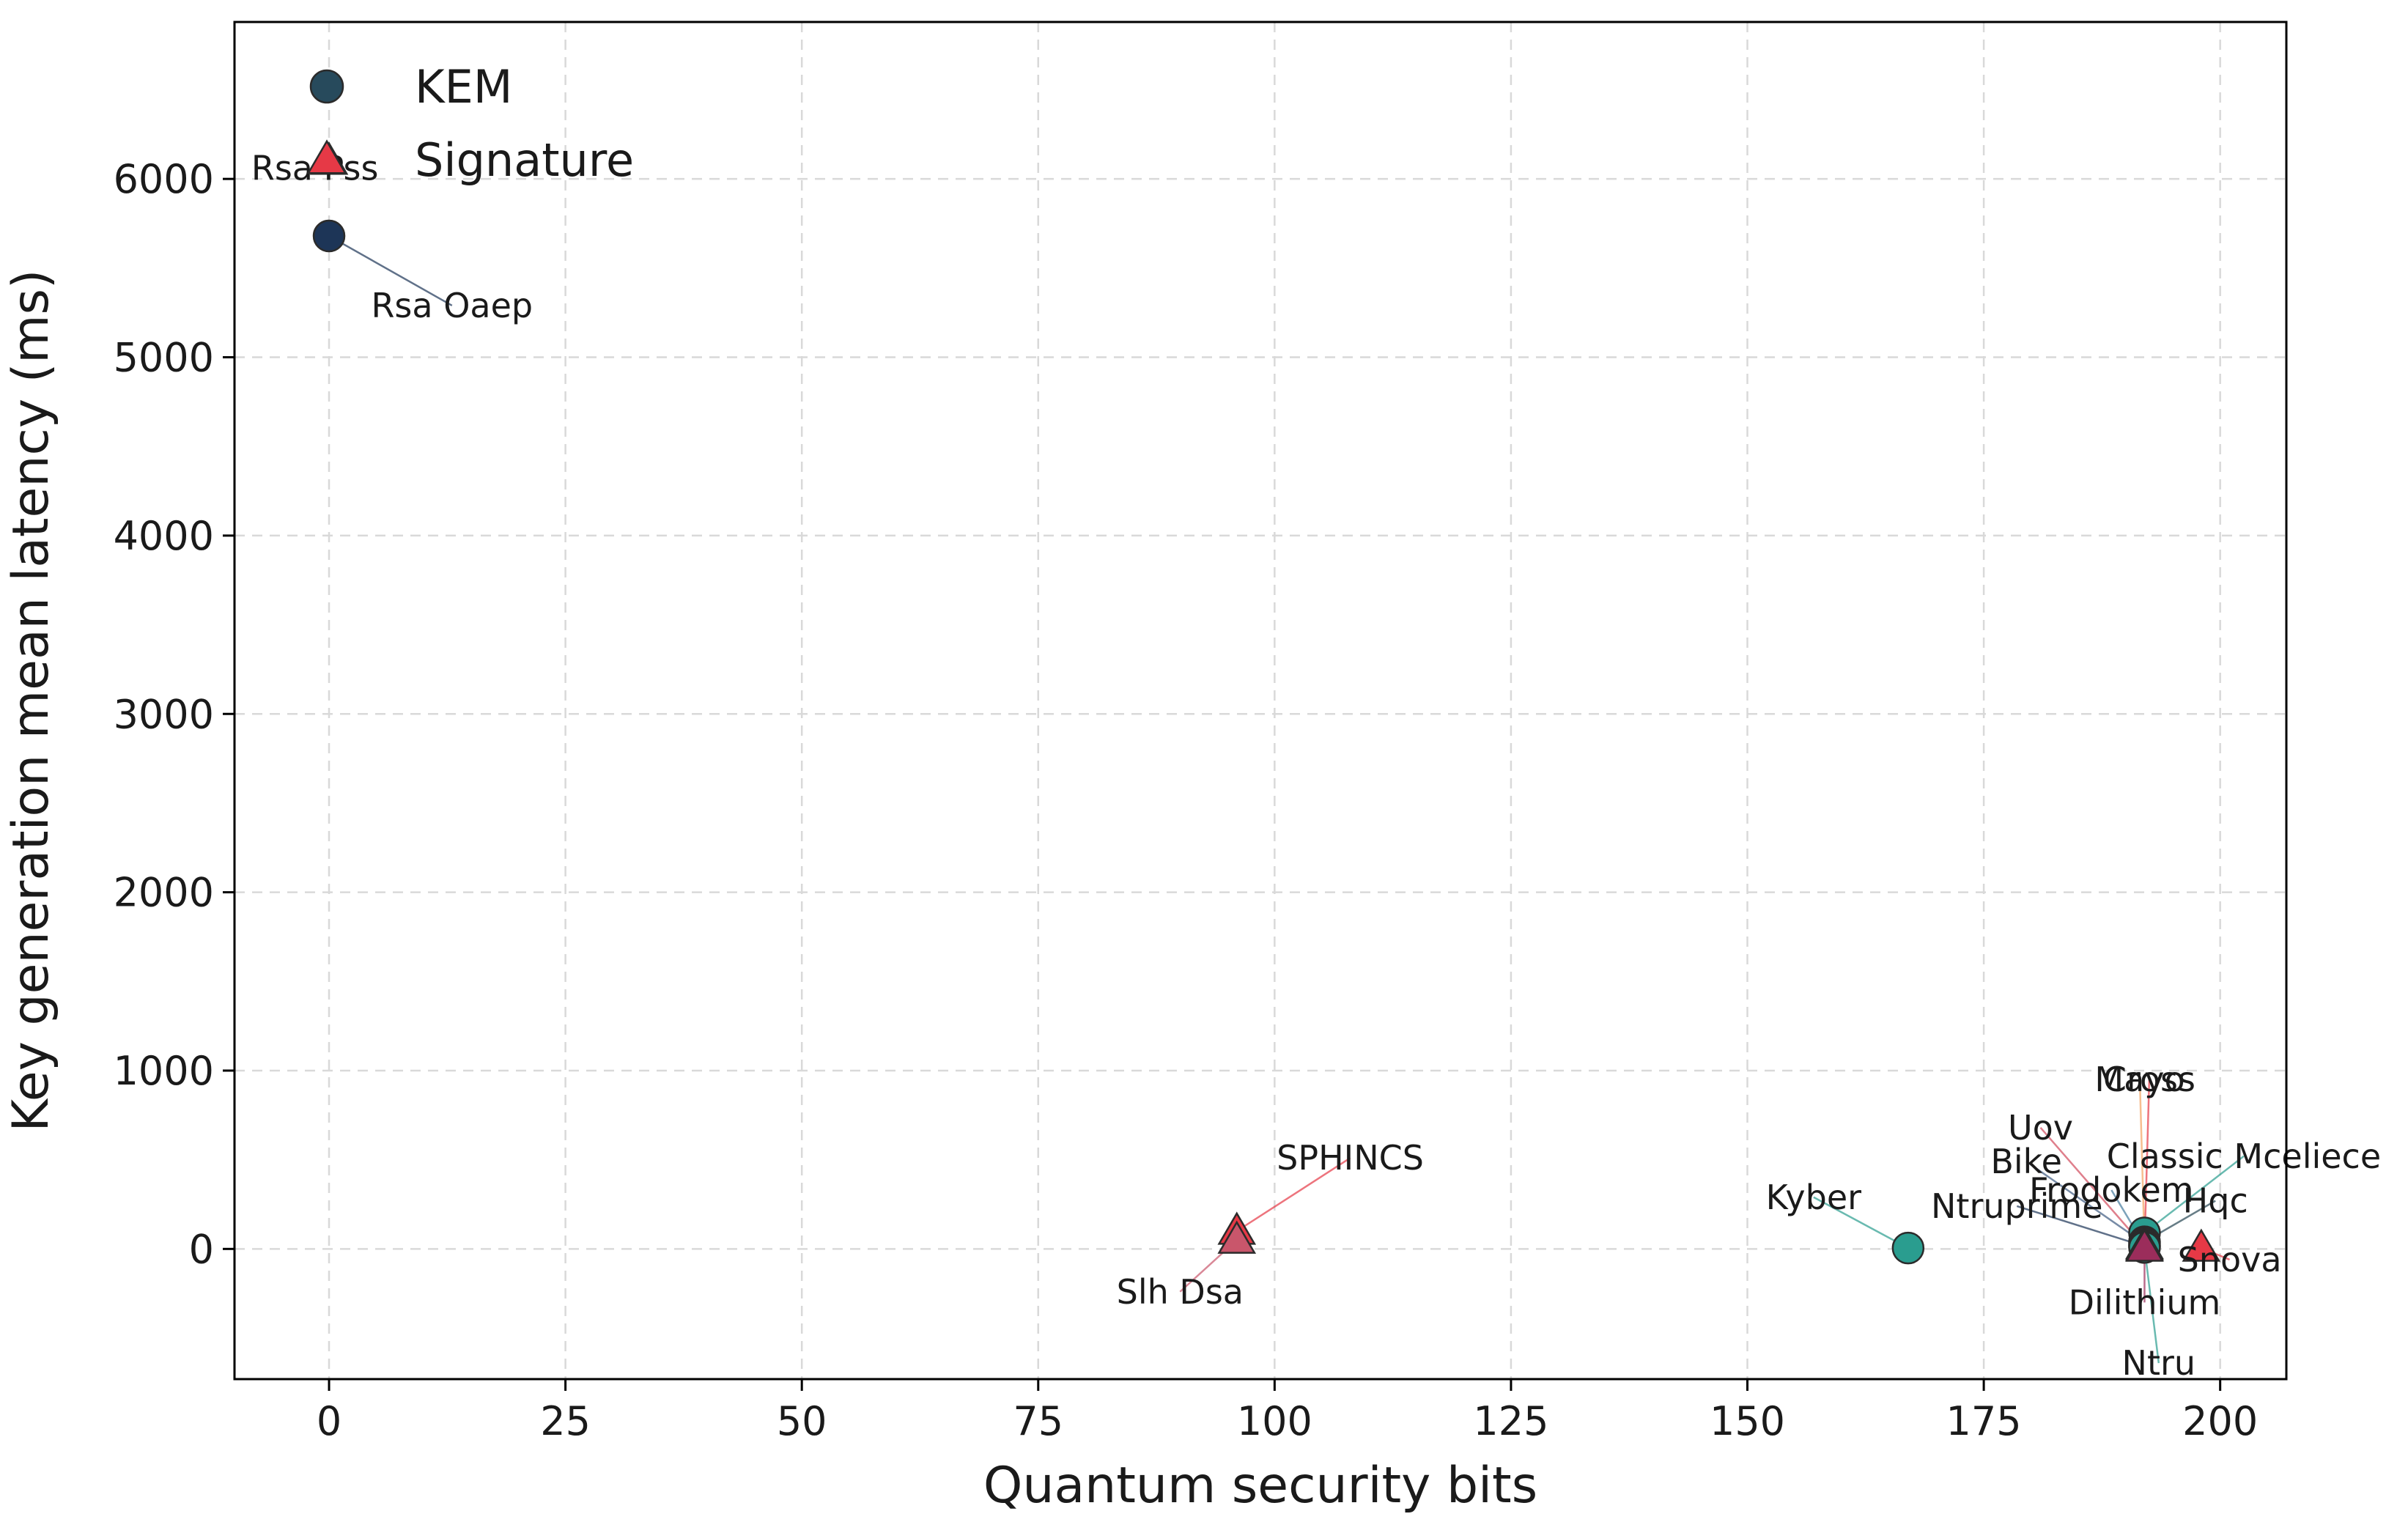 The width and height of the screenshot is (2408, 1533). I want to click on point-label-classic-mceliece: Classic Mceliece, so click(2244, 1156).